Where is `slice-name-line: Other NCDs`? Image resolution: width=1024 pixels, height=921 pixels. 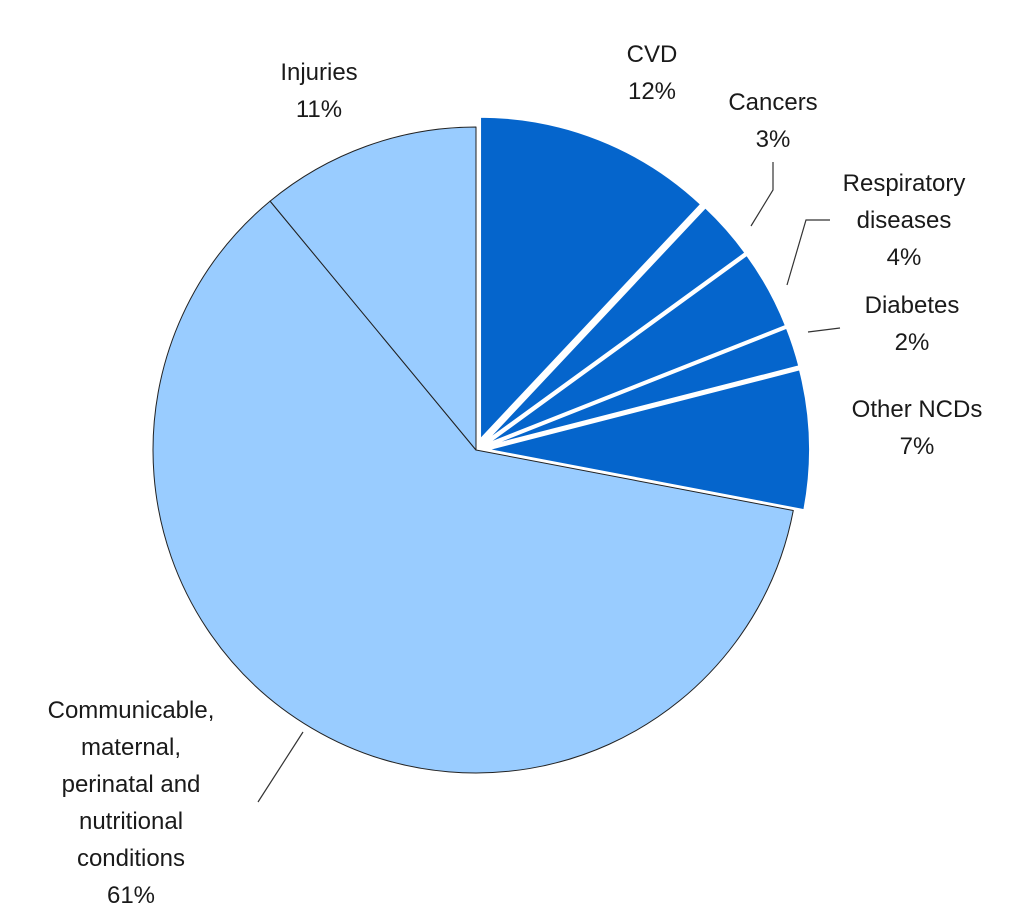 slice-name-line: Other NCDs is located at coordinates (917, 409).